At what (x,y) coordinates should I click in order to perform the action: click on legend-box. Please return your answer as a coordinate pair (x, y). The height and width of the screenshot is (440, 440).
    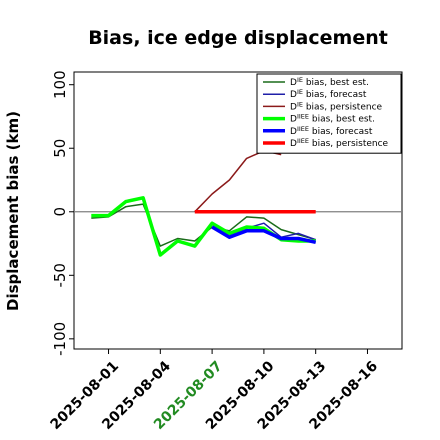
    Looking at the image, I should click on (329, 113).